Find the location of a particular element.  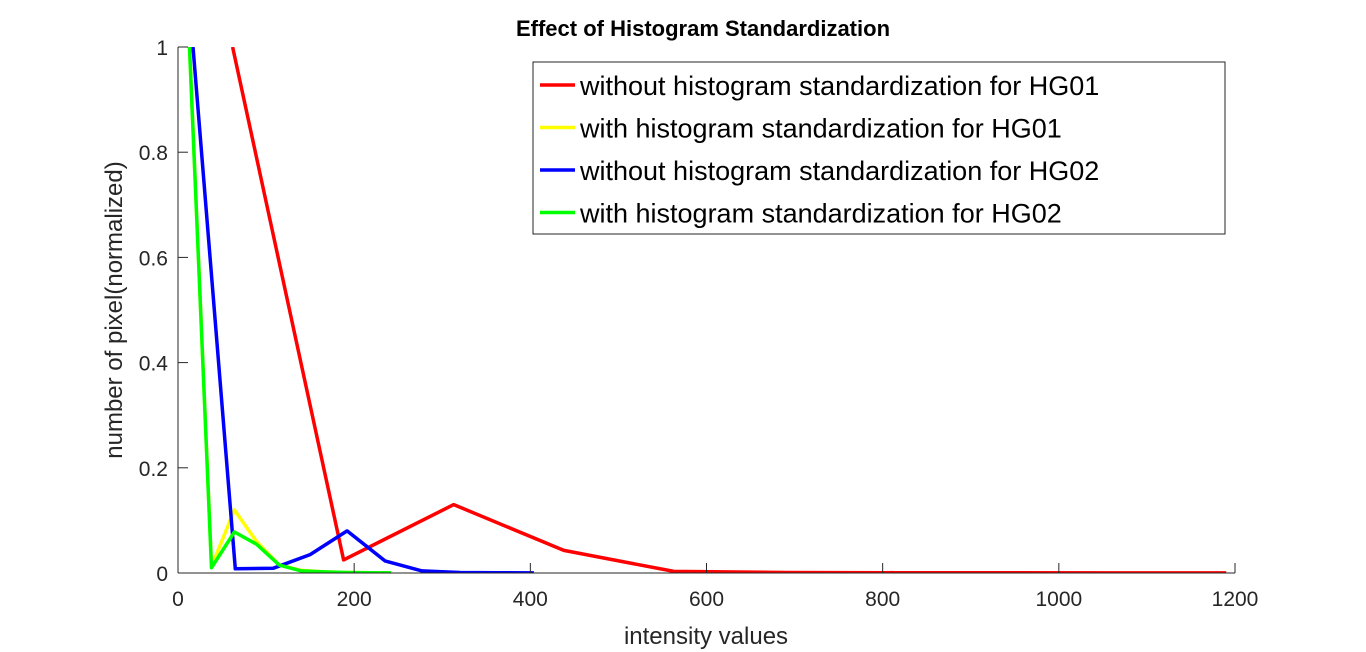

chart-title: Effect of Histogram Standardization is located at coordinates (703, 28).